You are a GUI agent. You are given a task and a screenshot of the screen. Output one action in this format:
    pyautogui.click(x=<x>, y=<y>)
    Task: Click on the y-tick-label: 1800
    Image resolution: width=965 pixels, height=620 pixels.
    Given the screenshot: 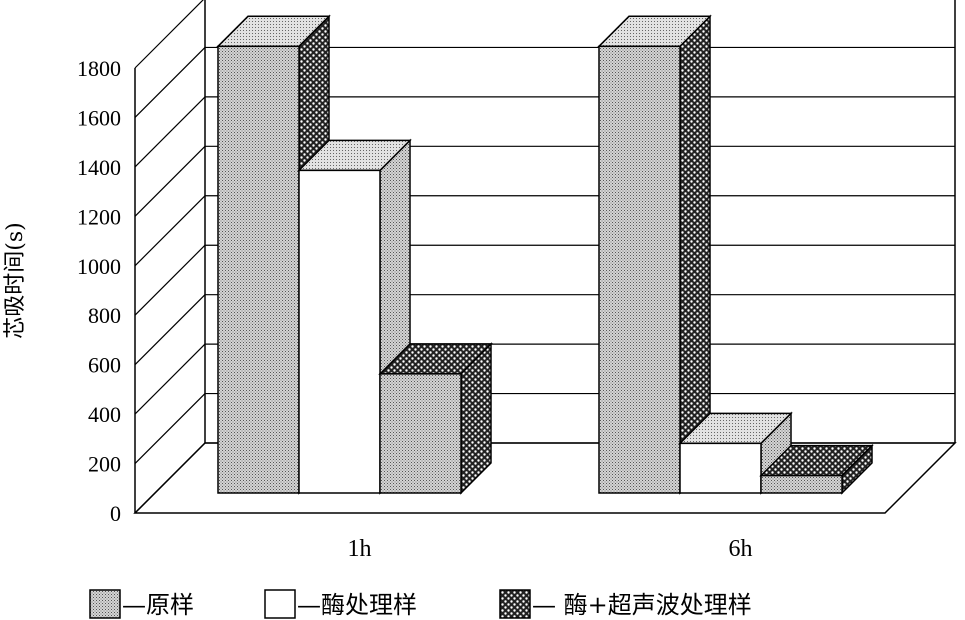 What is the action you would take?
    pyautogui.click(x=99, y=68)
    